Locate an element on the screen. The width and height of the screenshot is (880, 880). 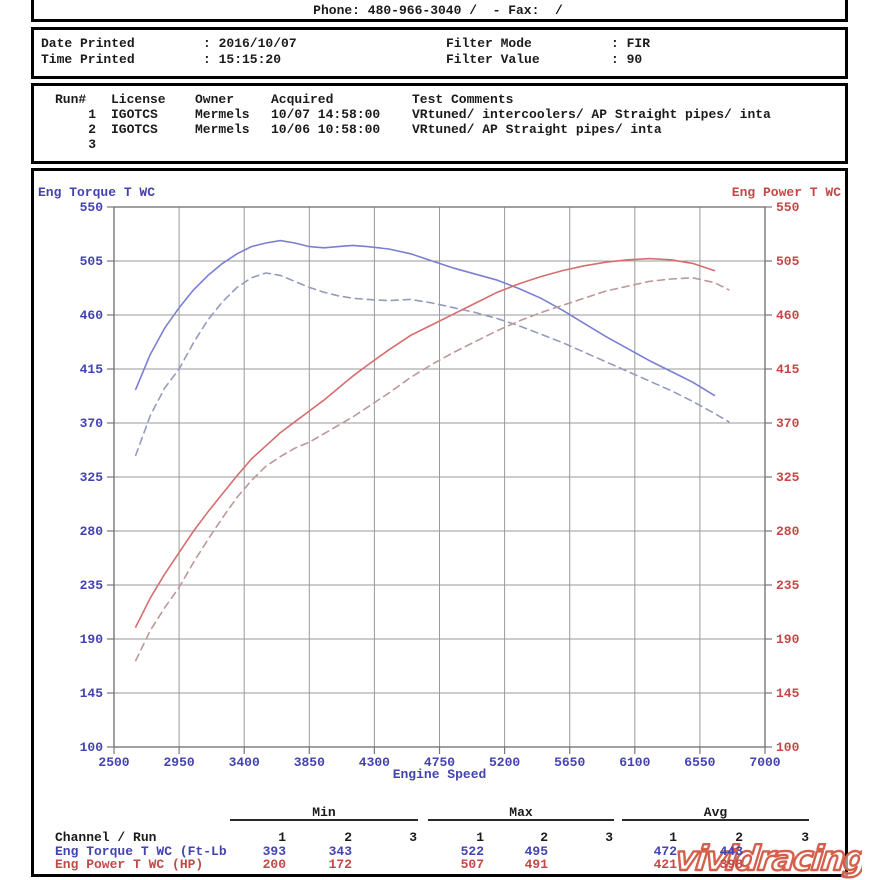
summary-group-underline-min is located at coordinates (324, 820).